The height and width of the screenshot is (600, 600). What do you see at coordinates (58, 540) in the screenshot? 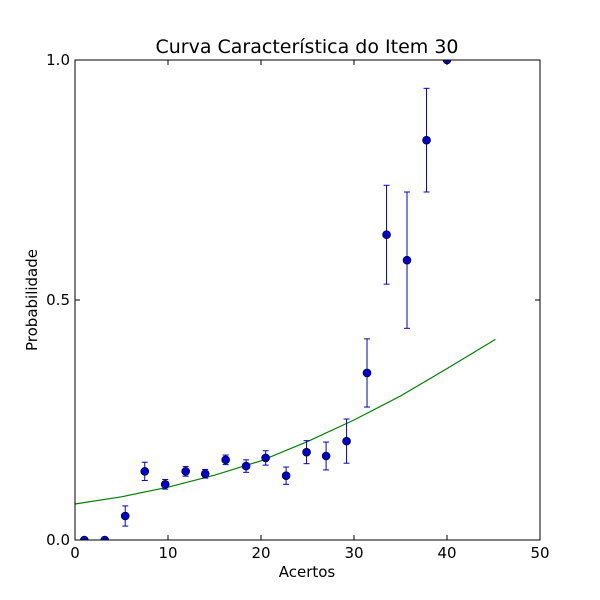
I see `y-tick-label: 0.0` at bounding box center [58, 540].